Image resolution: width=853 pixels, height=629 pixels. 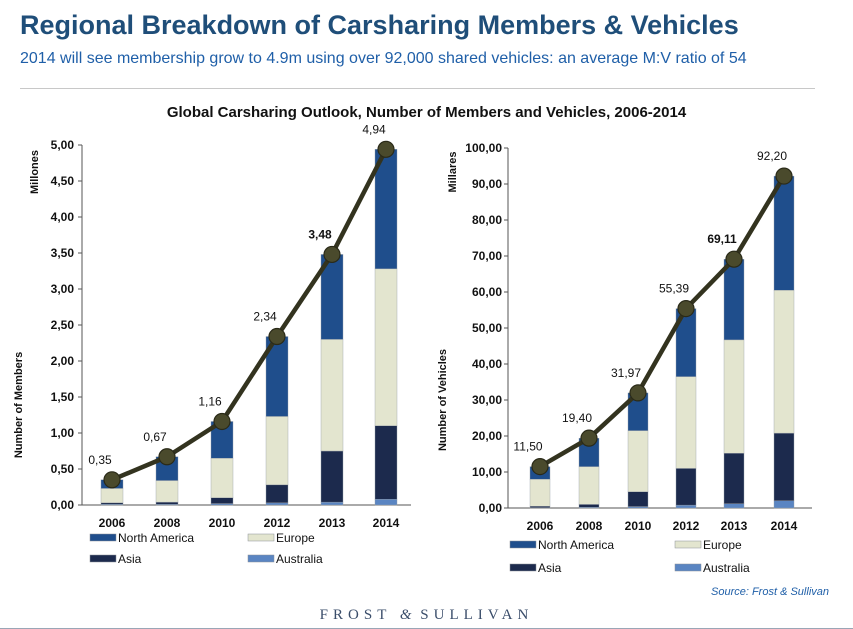 What do you see at coordinates (103, 558) in the screenshot?
I see `members-legend-swatch-asia` at bounding box center [103, 558].